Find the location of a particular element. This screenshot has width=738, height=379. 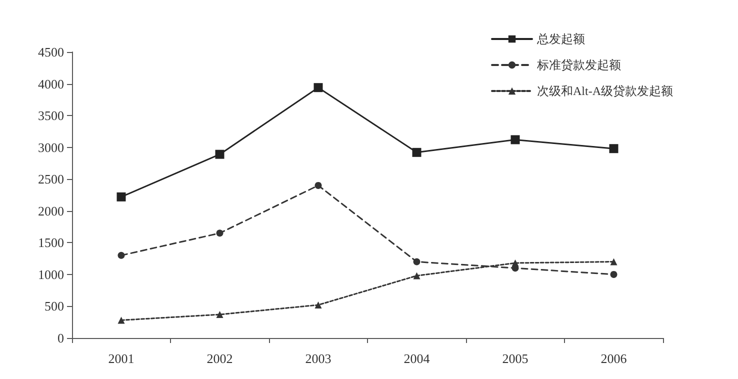

legend-label: 总发起额 is located at coordinates (561, 39).